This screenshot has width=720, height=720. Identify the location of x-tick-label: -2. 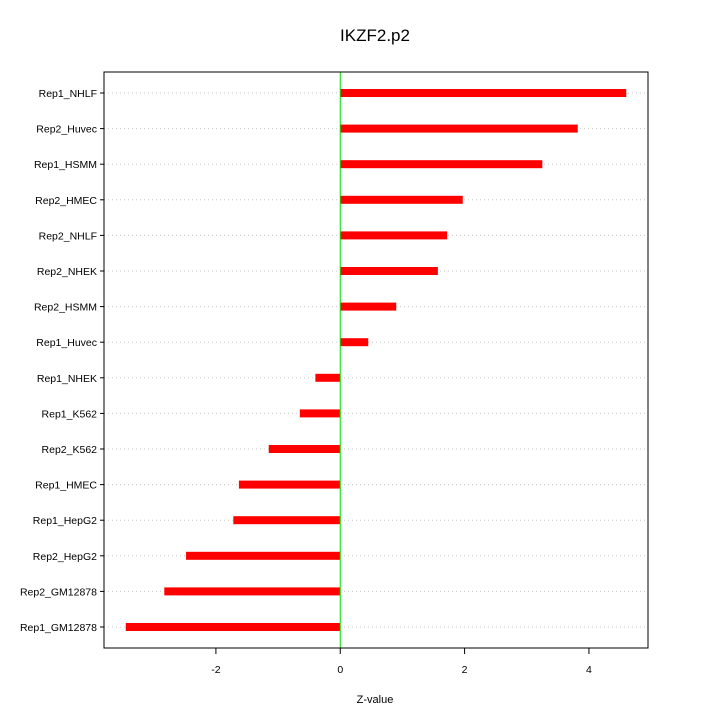
(215, 670).